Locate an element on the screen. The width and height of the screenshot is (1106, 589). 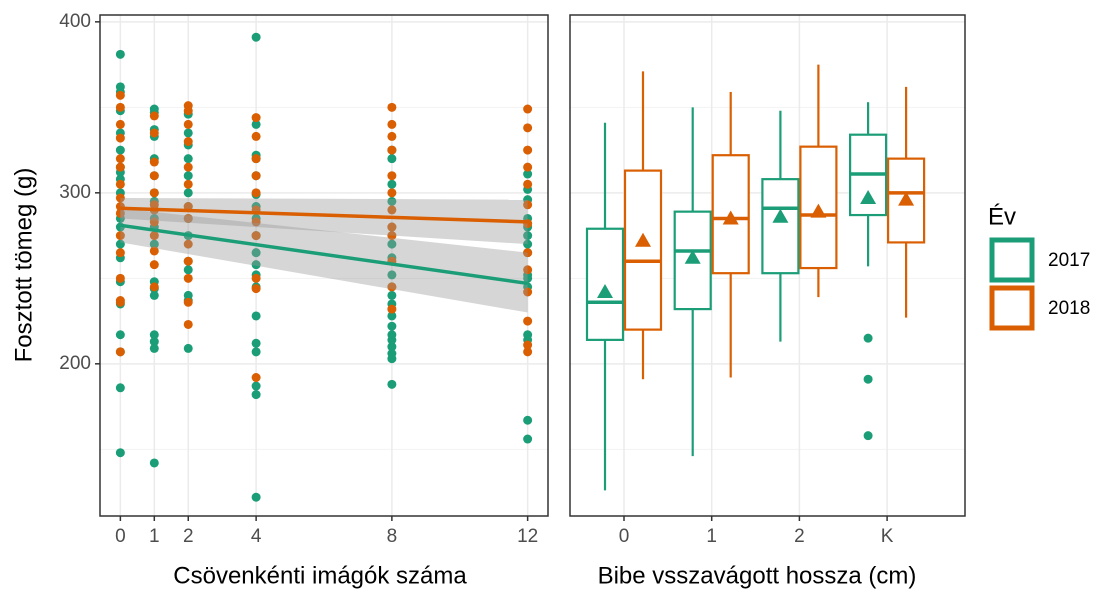
y-axis-title: Fosztott tömeg (g) is located at coordinates (23, 265).